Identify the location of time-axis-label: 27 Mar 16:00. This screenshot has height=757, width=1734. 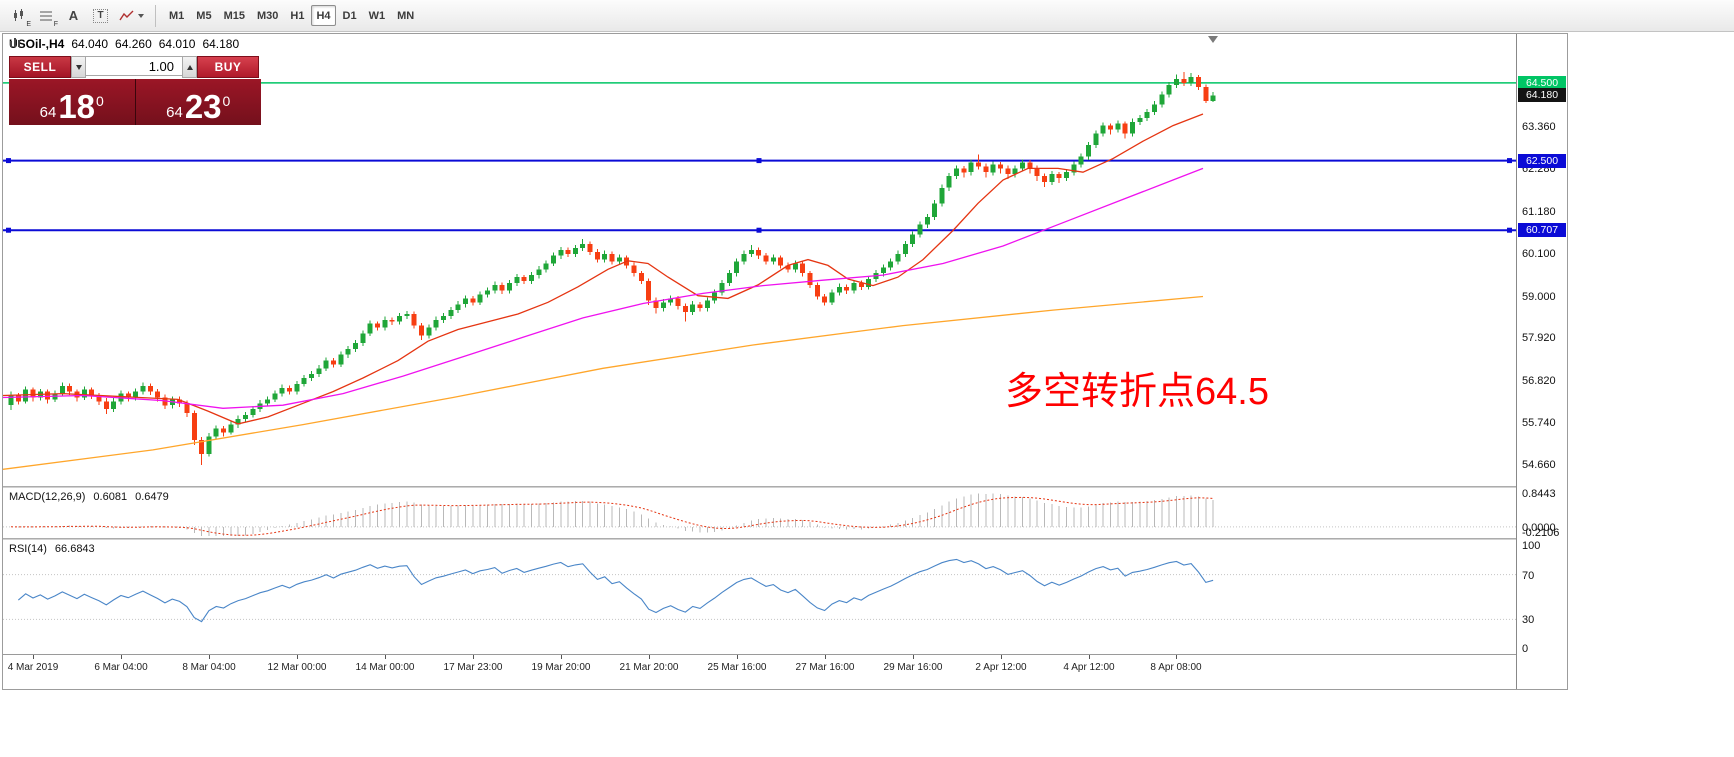
(825, 667).